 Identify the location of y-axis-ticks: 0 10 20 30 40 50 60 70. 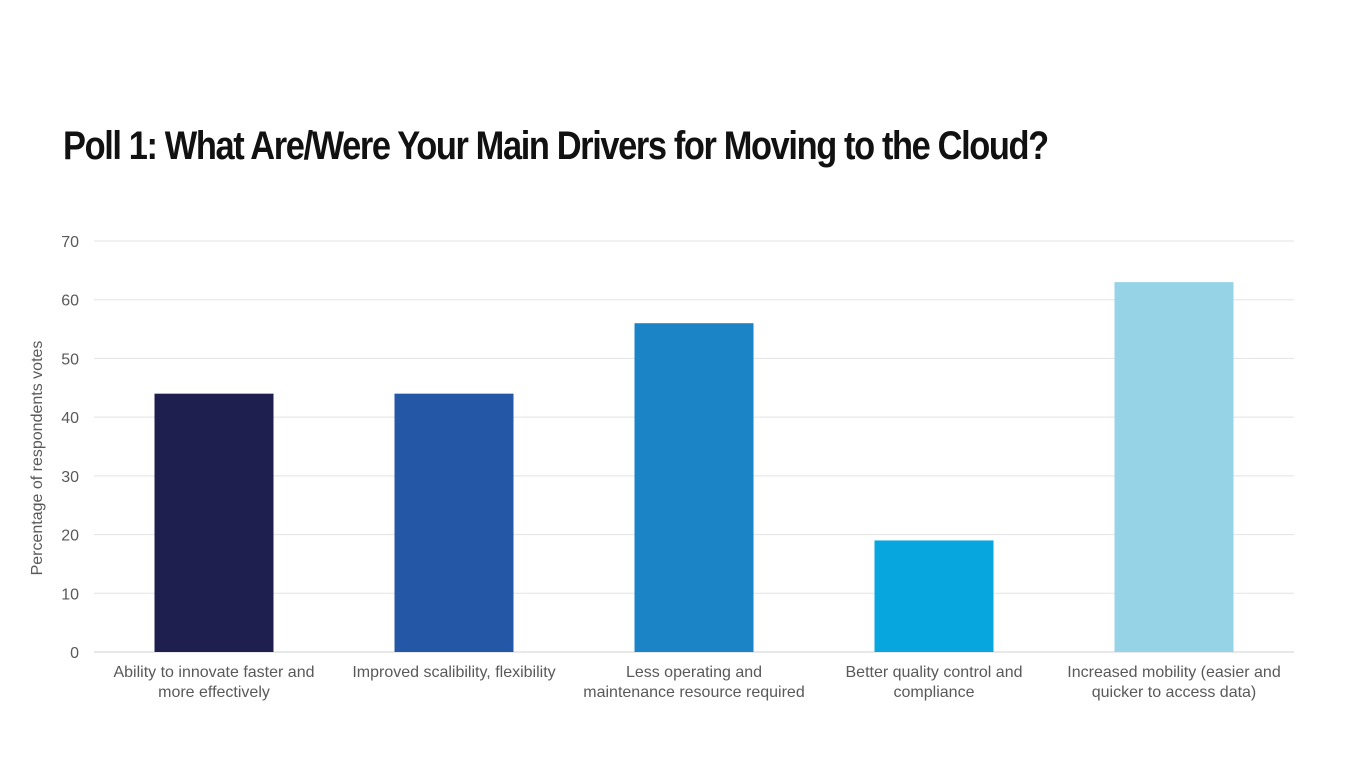
(70, 448).